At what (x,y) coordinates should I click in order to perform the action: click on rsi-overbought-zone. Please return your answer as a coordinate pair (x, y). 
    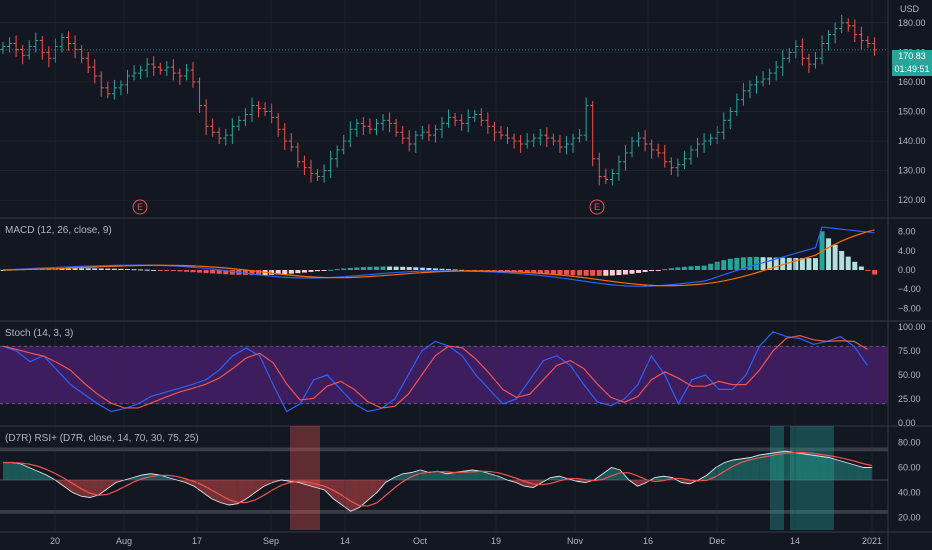
    Looking at the image, I should click on (812, 478).